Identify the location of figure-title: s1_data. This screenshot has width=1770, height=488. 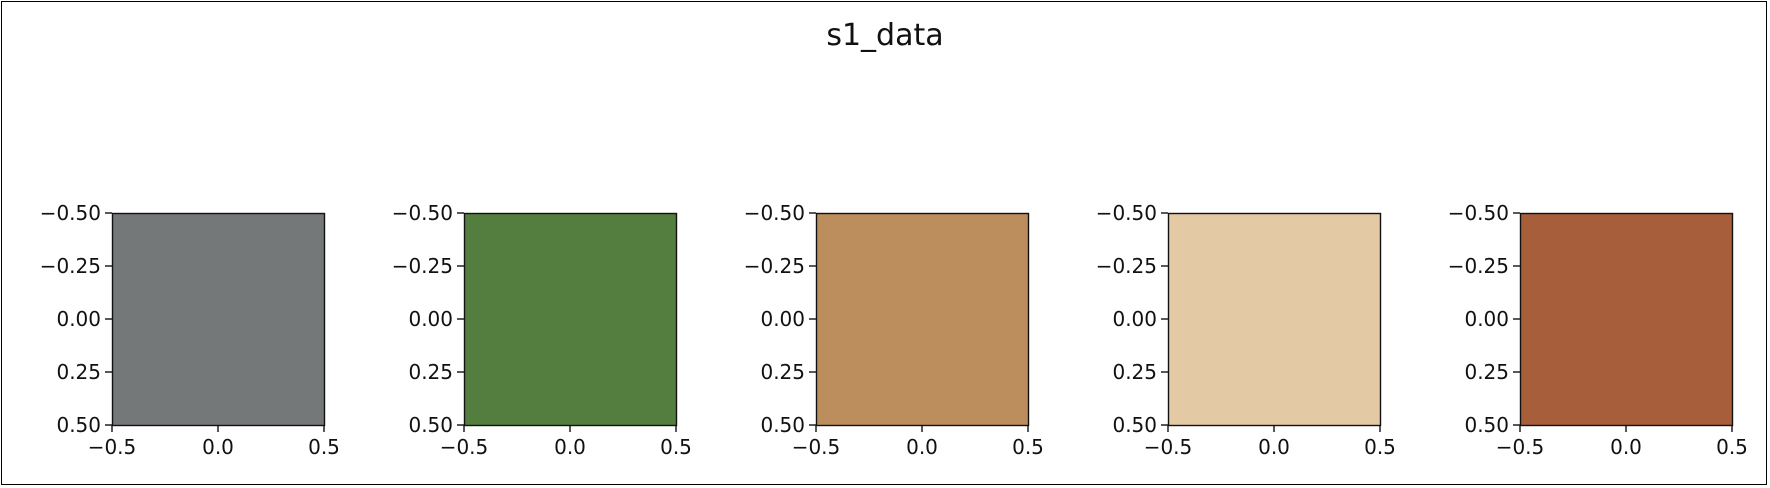
(885, 35).